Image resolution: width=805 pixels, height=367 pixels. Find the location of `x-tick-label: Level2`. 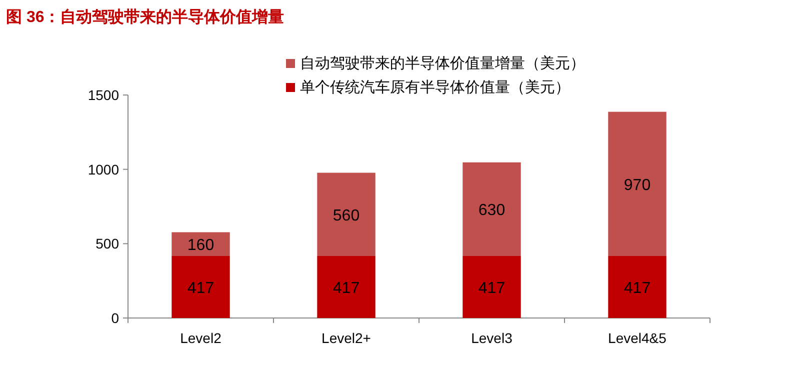

x-tick-label: Level2 is located at coordinates (201, 338).